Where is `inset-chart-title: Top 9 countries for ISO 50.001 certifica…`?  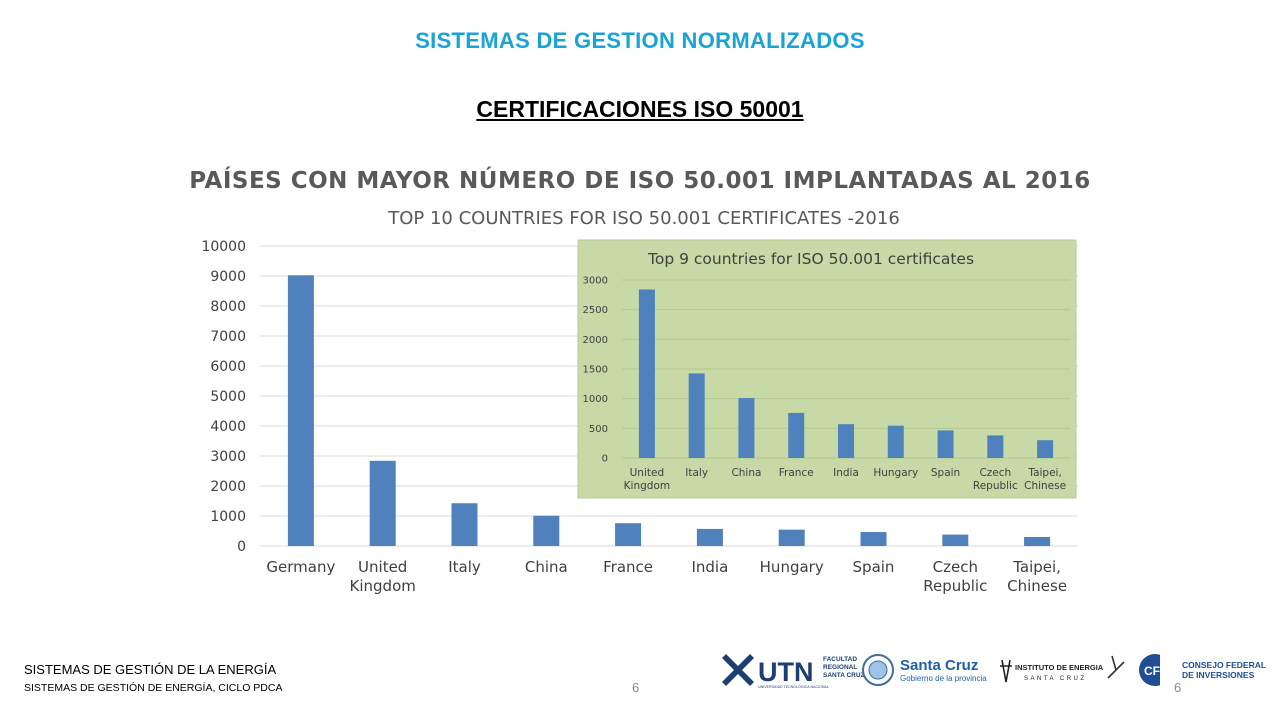 inset-chart-title: Top 9 countries for ISO 50.001 certifica… is located at coordinates (810, 259).